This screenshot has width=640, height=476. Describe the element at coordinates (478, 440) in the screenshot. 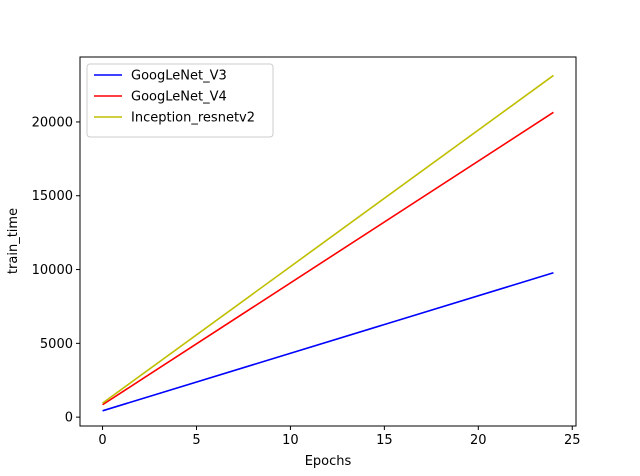

I see `x-tick-label: 20` at that location.